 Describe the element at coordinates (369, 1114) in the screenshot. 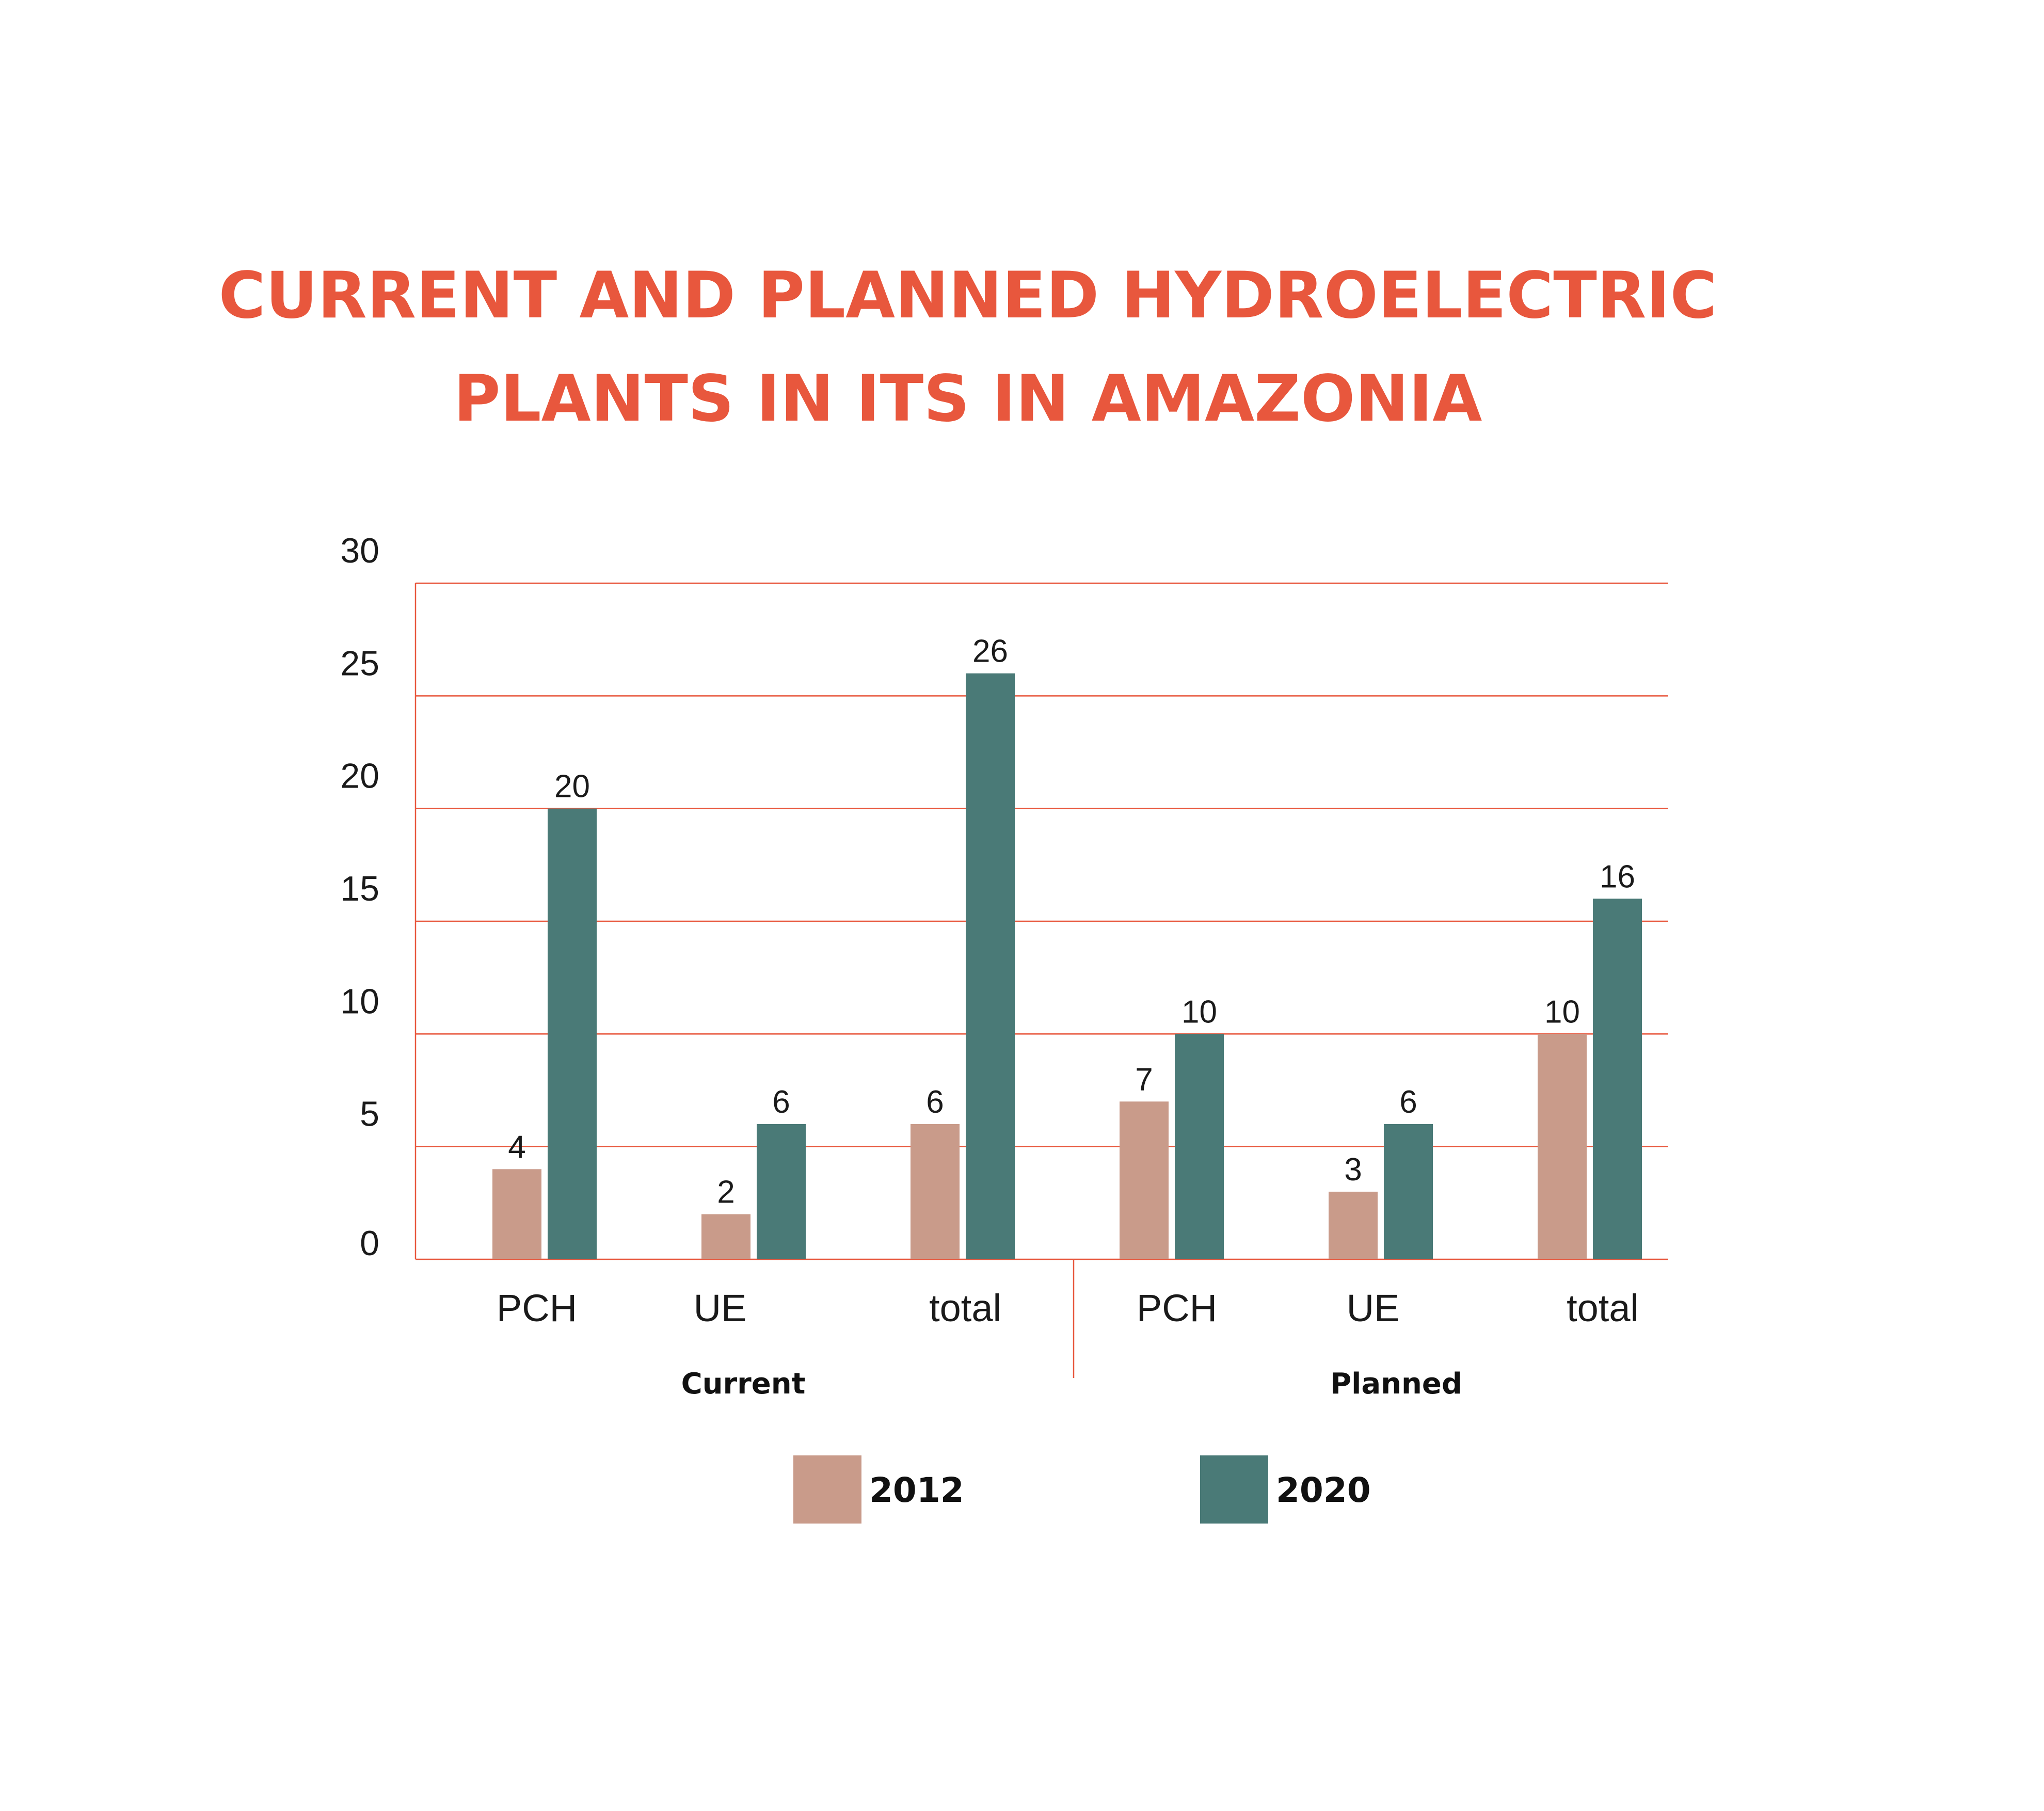

I see `y-tick-label: 5` at that location.